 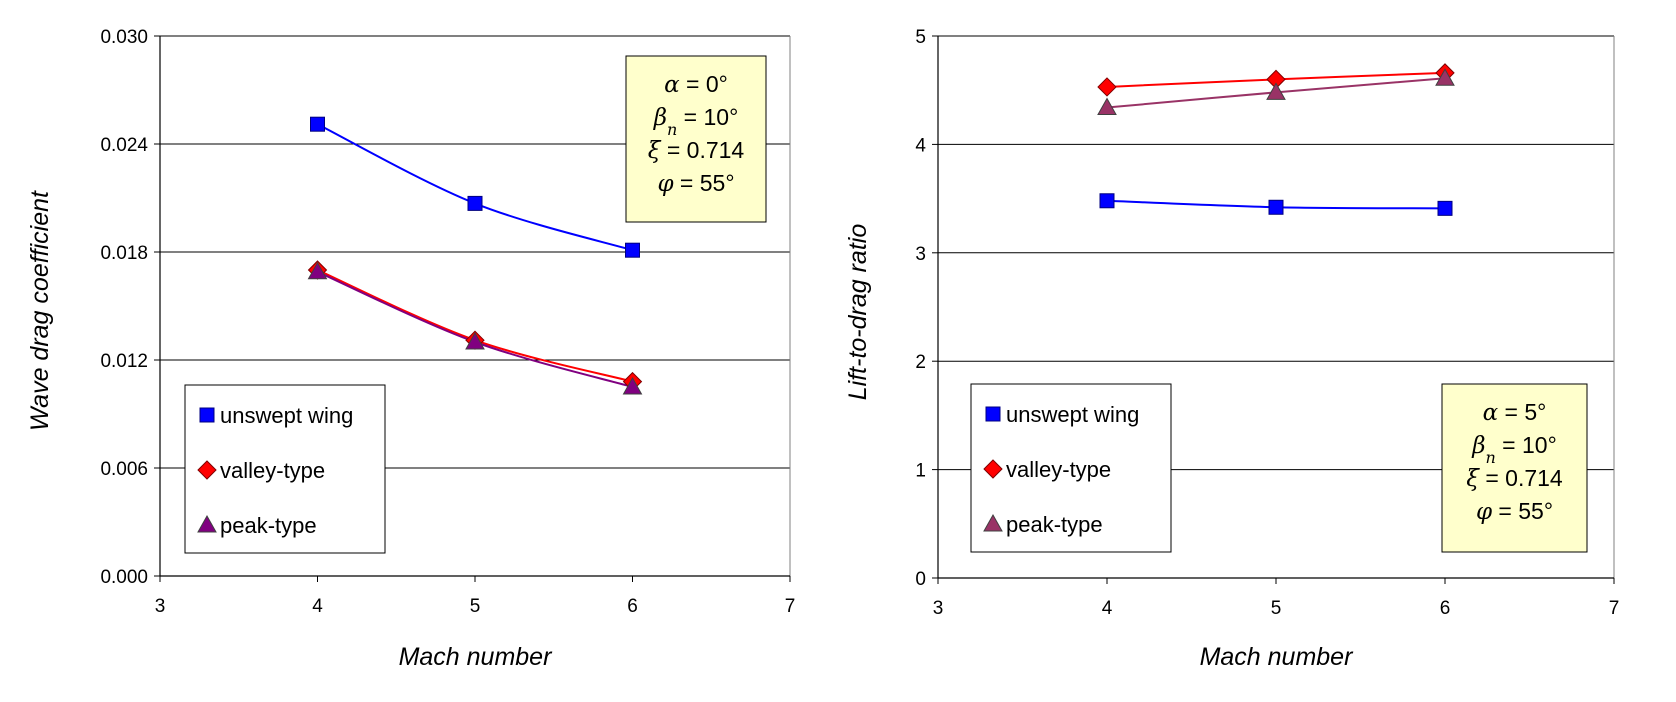 I want to click on series-line-square, so click(x=475, y=187).